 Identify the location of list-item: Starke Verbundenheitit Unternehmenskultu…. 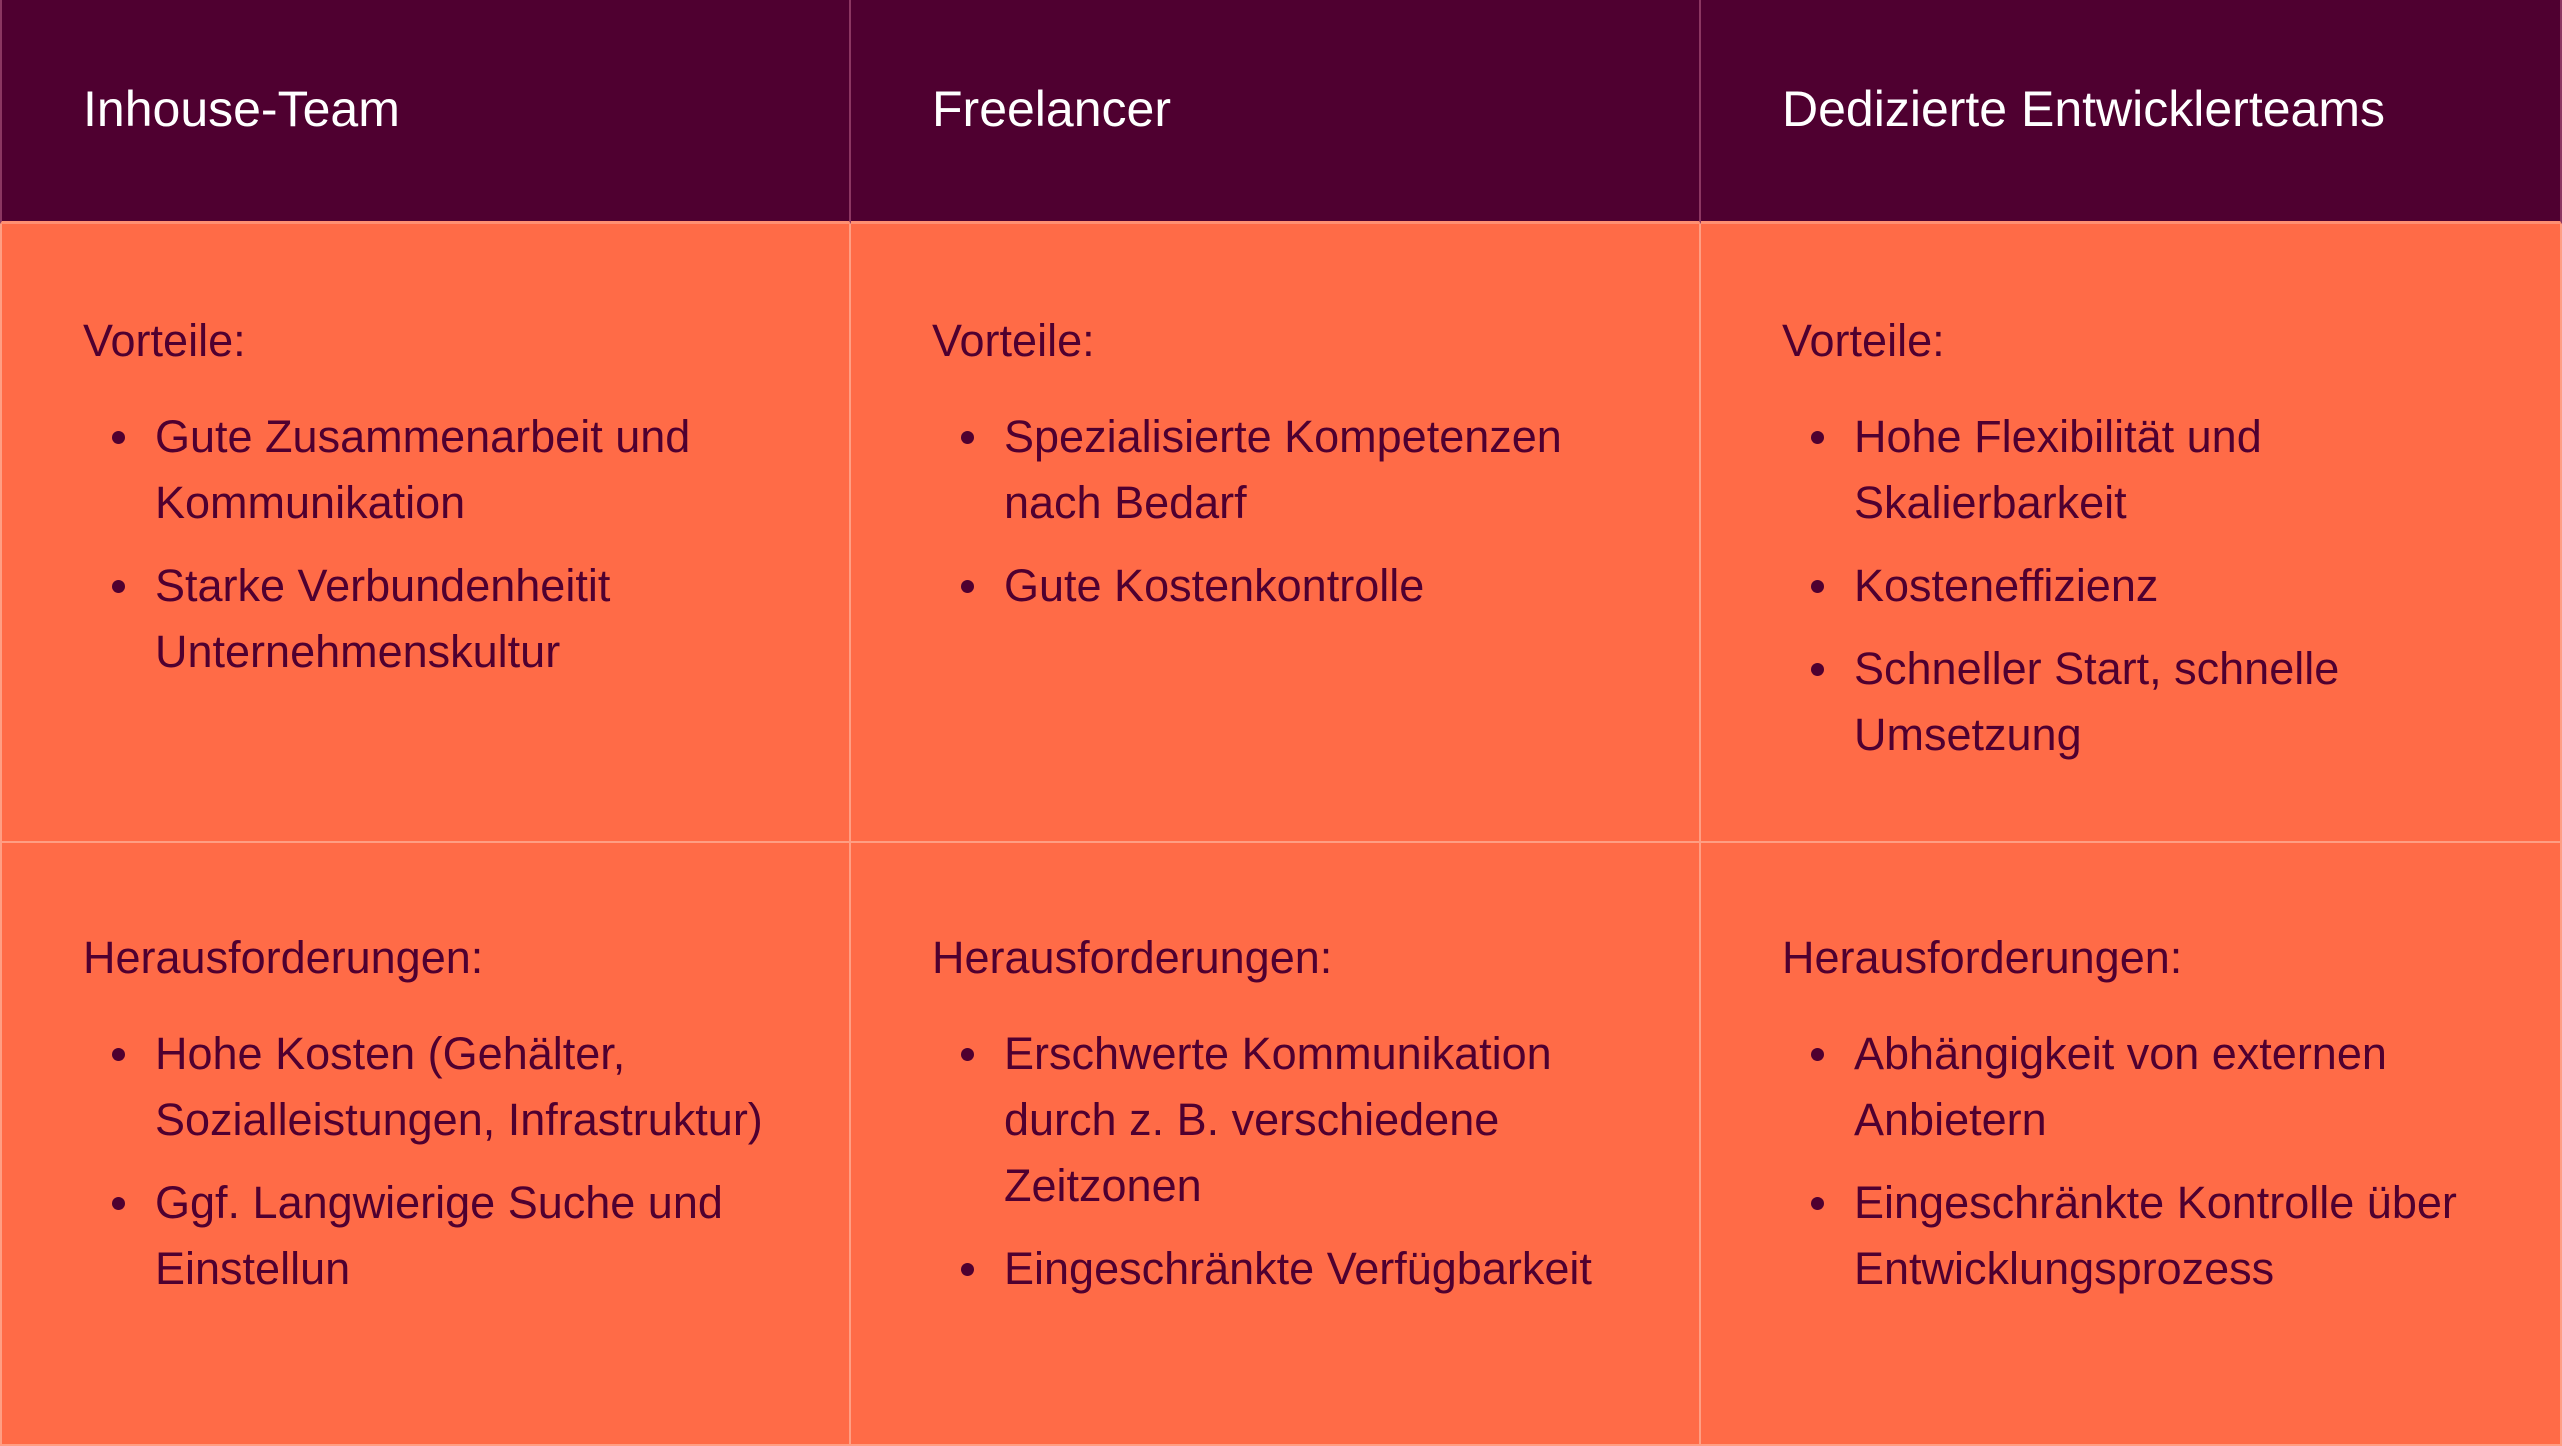
(436, 619).